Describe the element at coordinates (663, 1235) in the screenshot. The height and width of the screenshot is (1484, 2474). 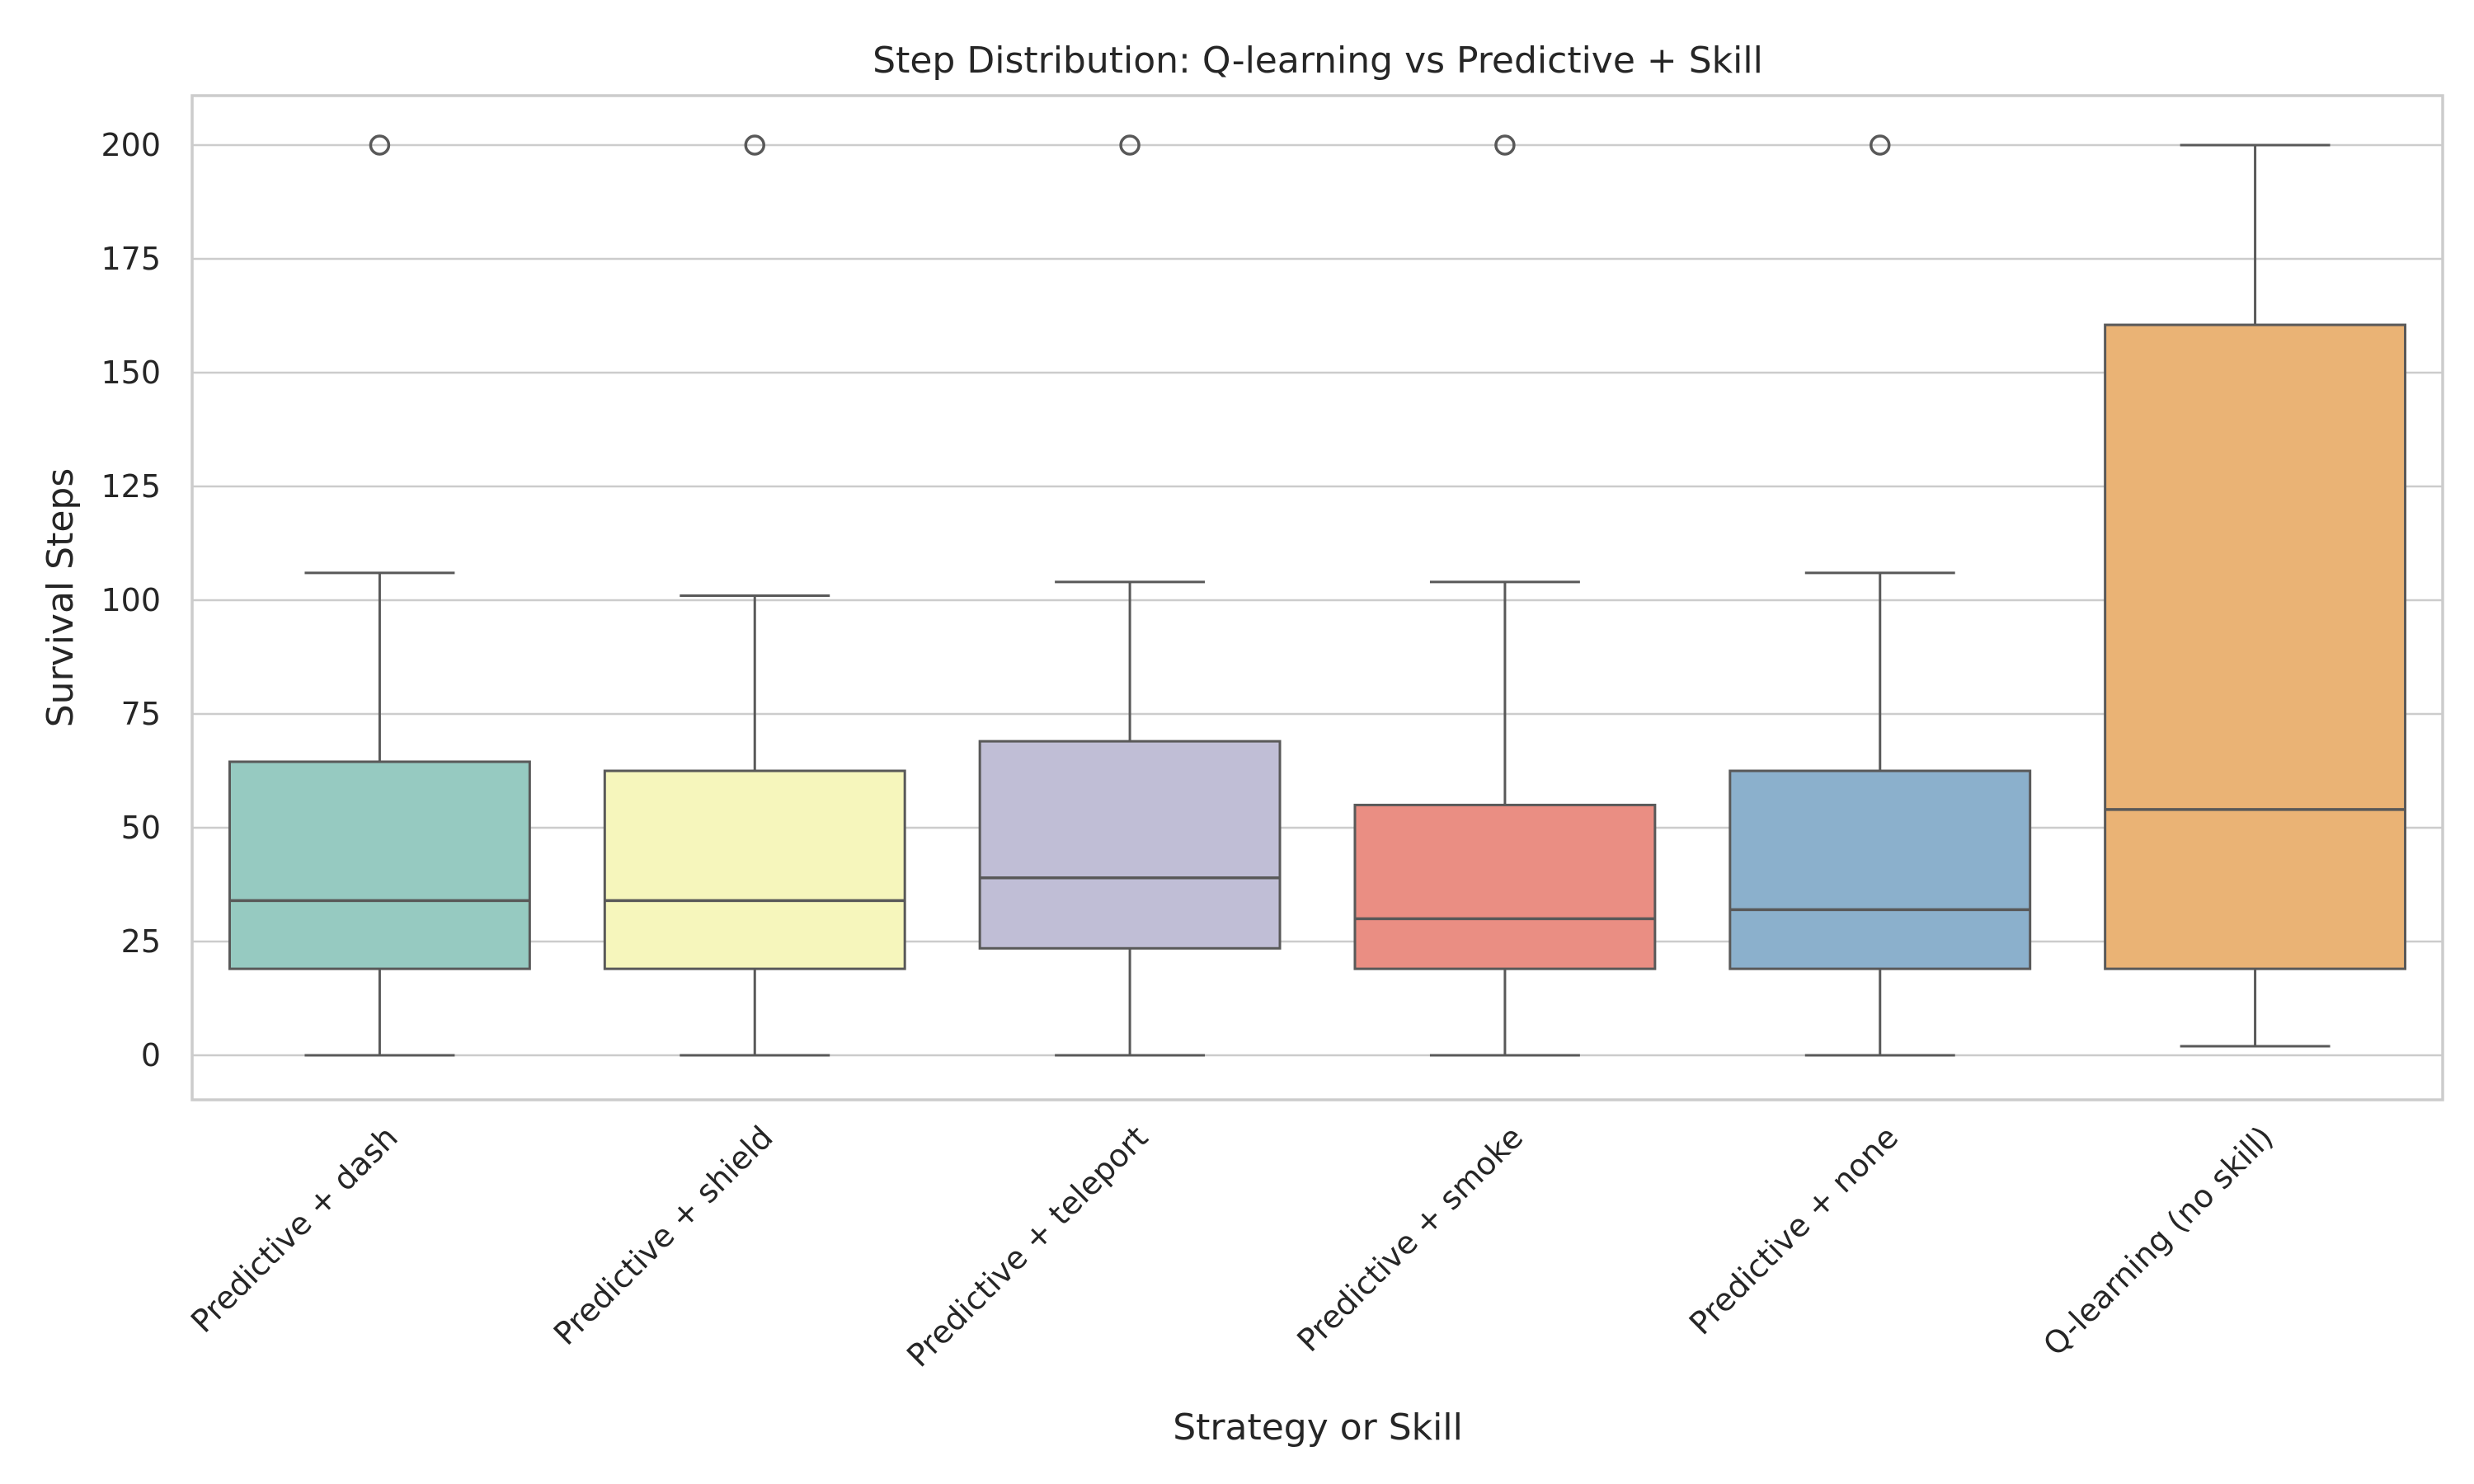
I see `x-tick-label: Predictive + shield` at that location.